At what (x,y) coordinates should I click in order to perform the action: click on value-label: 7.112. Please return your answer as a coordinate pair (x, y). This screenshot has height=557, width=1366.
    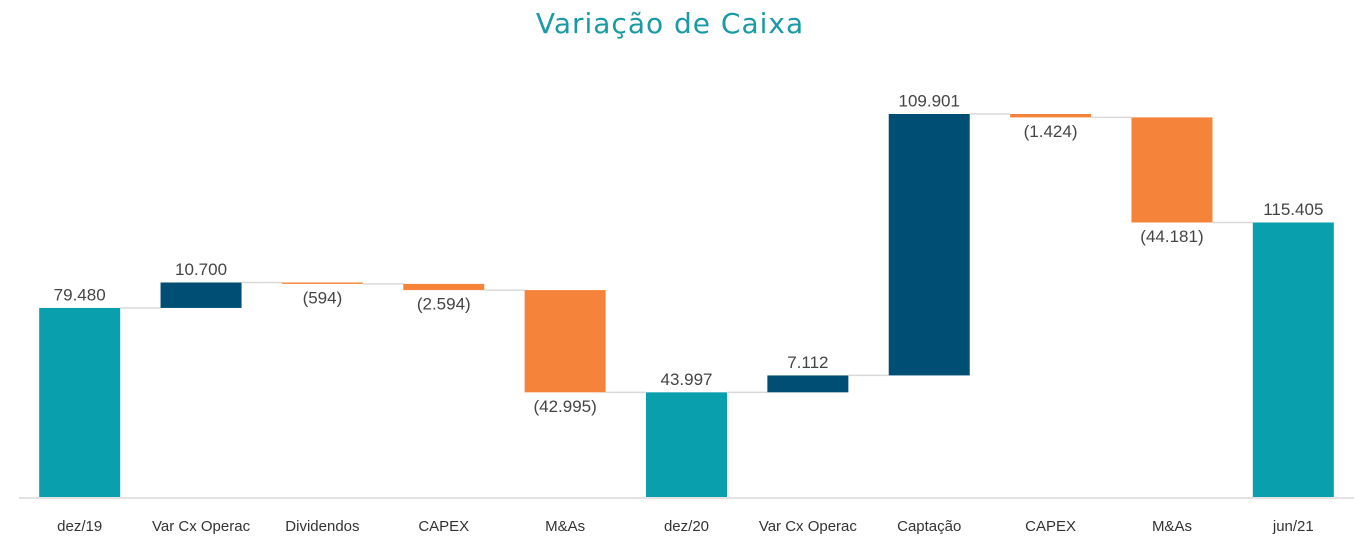
    Looking at the image, I should click on (807, 362).